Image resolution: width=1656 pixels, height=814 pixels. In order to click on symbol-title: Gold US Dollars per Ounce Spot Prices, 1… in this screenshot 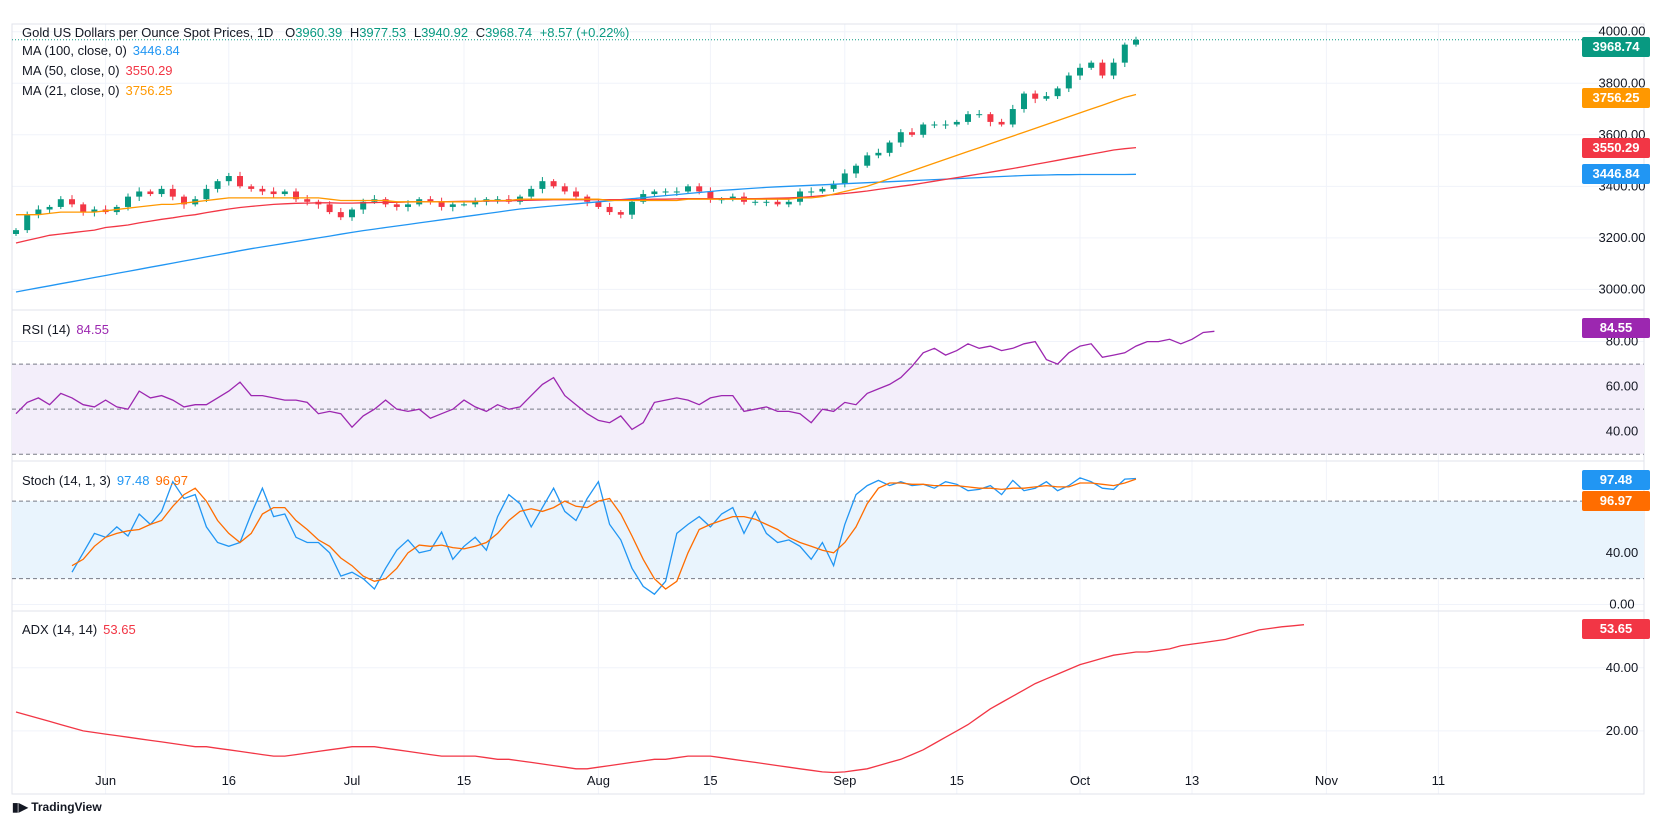, I will do `click(148, 32)`.